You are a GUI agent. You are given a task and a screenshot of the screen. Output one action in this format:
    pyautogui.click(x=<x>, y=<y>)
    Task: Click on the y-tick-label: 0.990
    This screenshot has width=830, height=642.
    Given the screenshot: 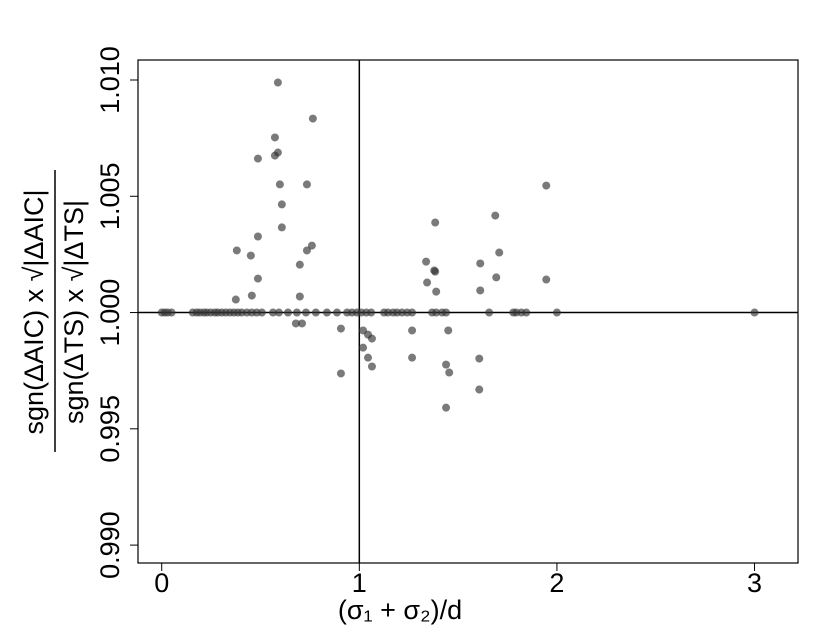 What is the action you would take?
    pyautogui.click(x=110, y=545)
    